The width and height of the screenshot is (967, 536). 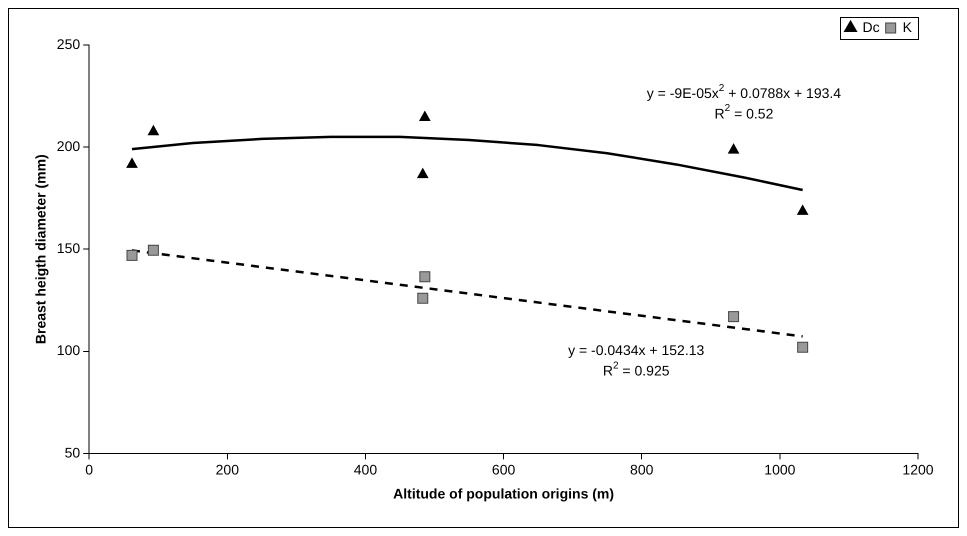 What do you see at coordinates (40, 249) in the screenshot?
I see `y-axis-title: Breast heigth diameter (mm)` at bounding box center [40, 249].